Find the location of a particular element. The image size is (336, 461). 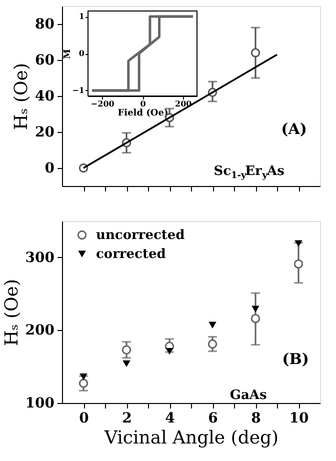

annotation: (B) is located at coordinates (296, 359).